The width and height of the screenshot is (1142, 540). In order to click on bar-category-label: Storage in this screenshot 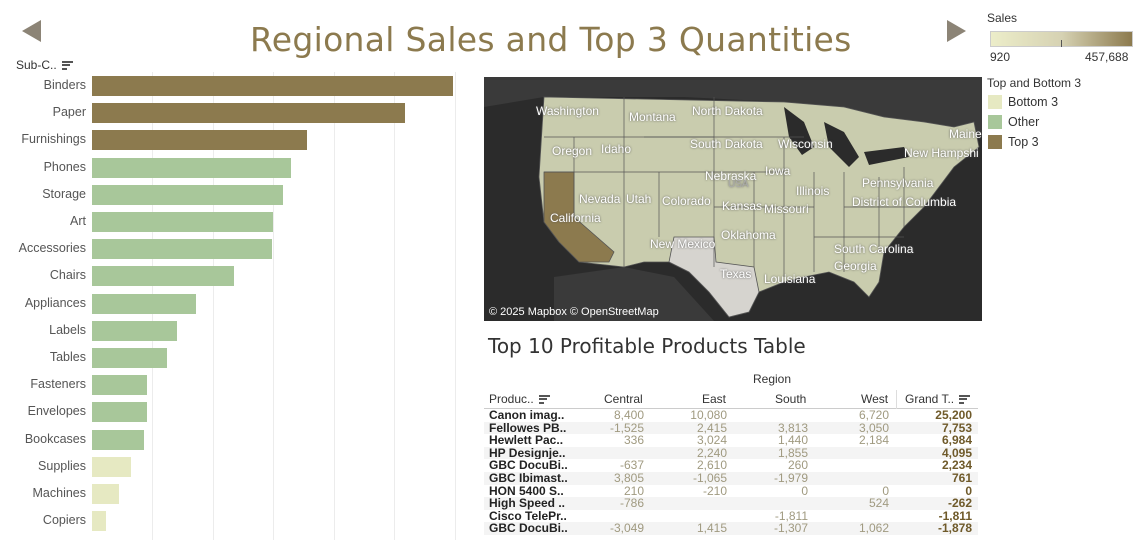, I will do `click(64, 193)`.